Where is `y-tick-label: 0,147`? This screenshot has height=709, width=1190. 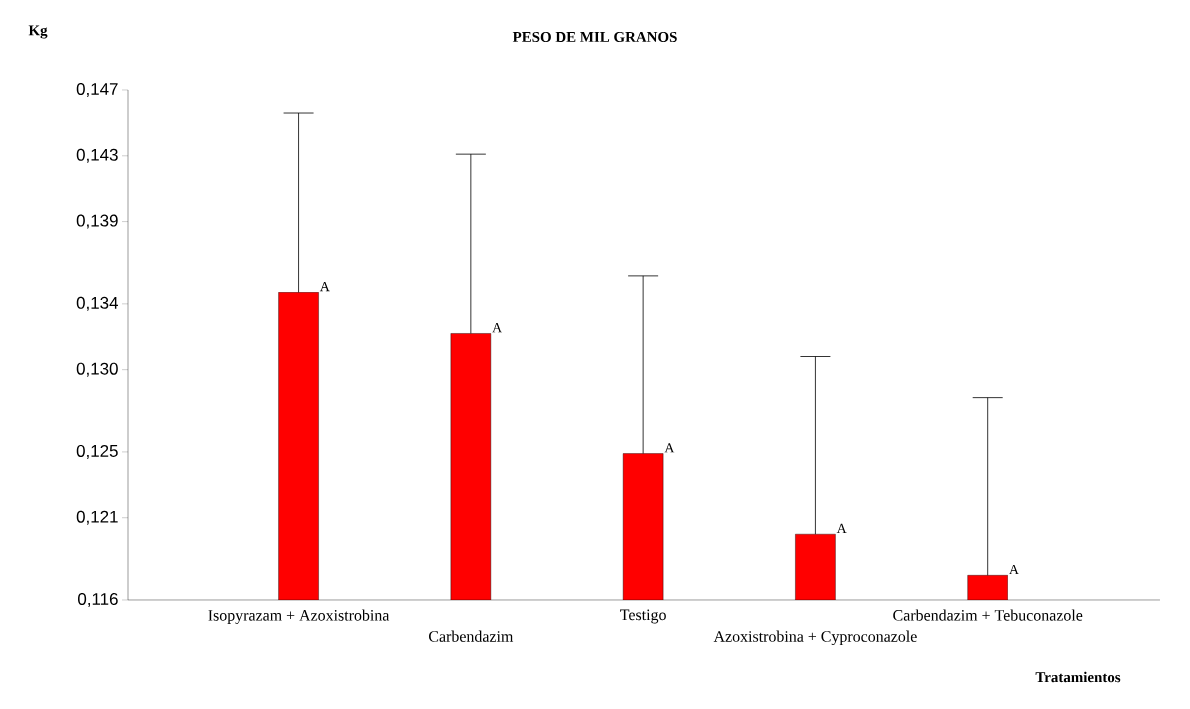
y-tick-label: 0,147 is located at coordinates (97, 89).